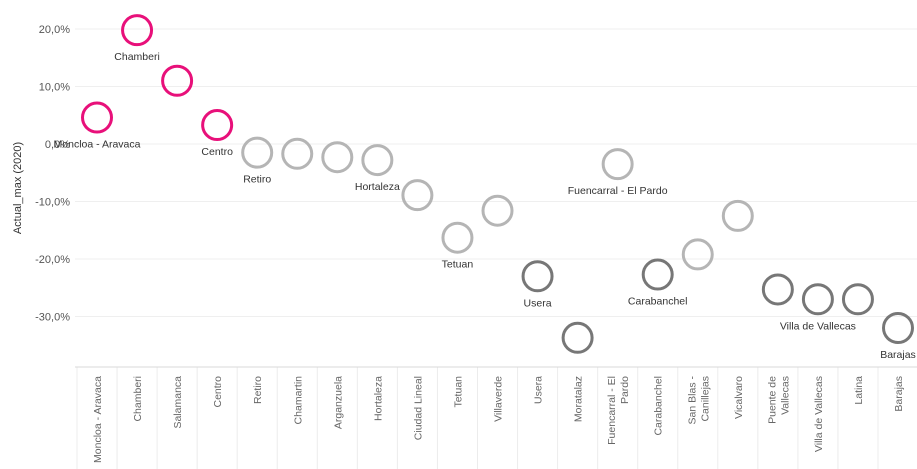 Image resolution: width=917 pixels, height=469 pixels. Describe the element at coordinates (178, 402) in the screenshot. I see `x-tick-label: Salamanca` at that location.